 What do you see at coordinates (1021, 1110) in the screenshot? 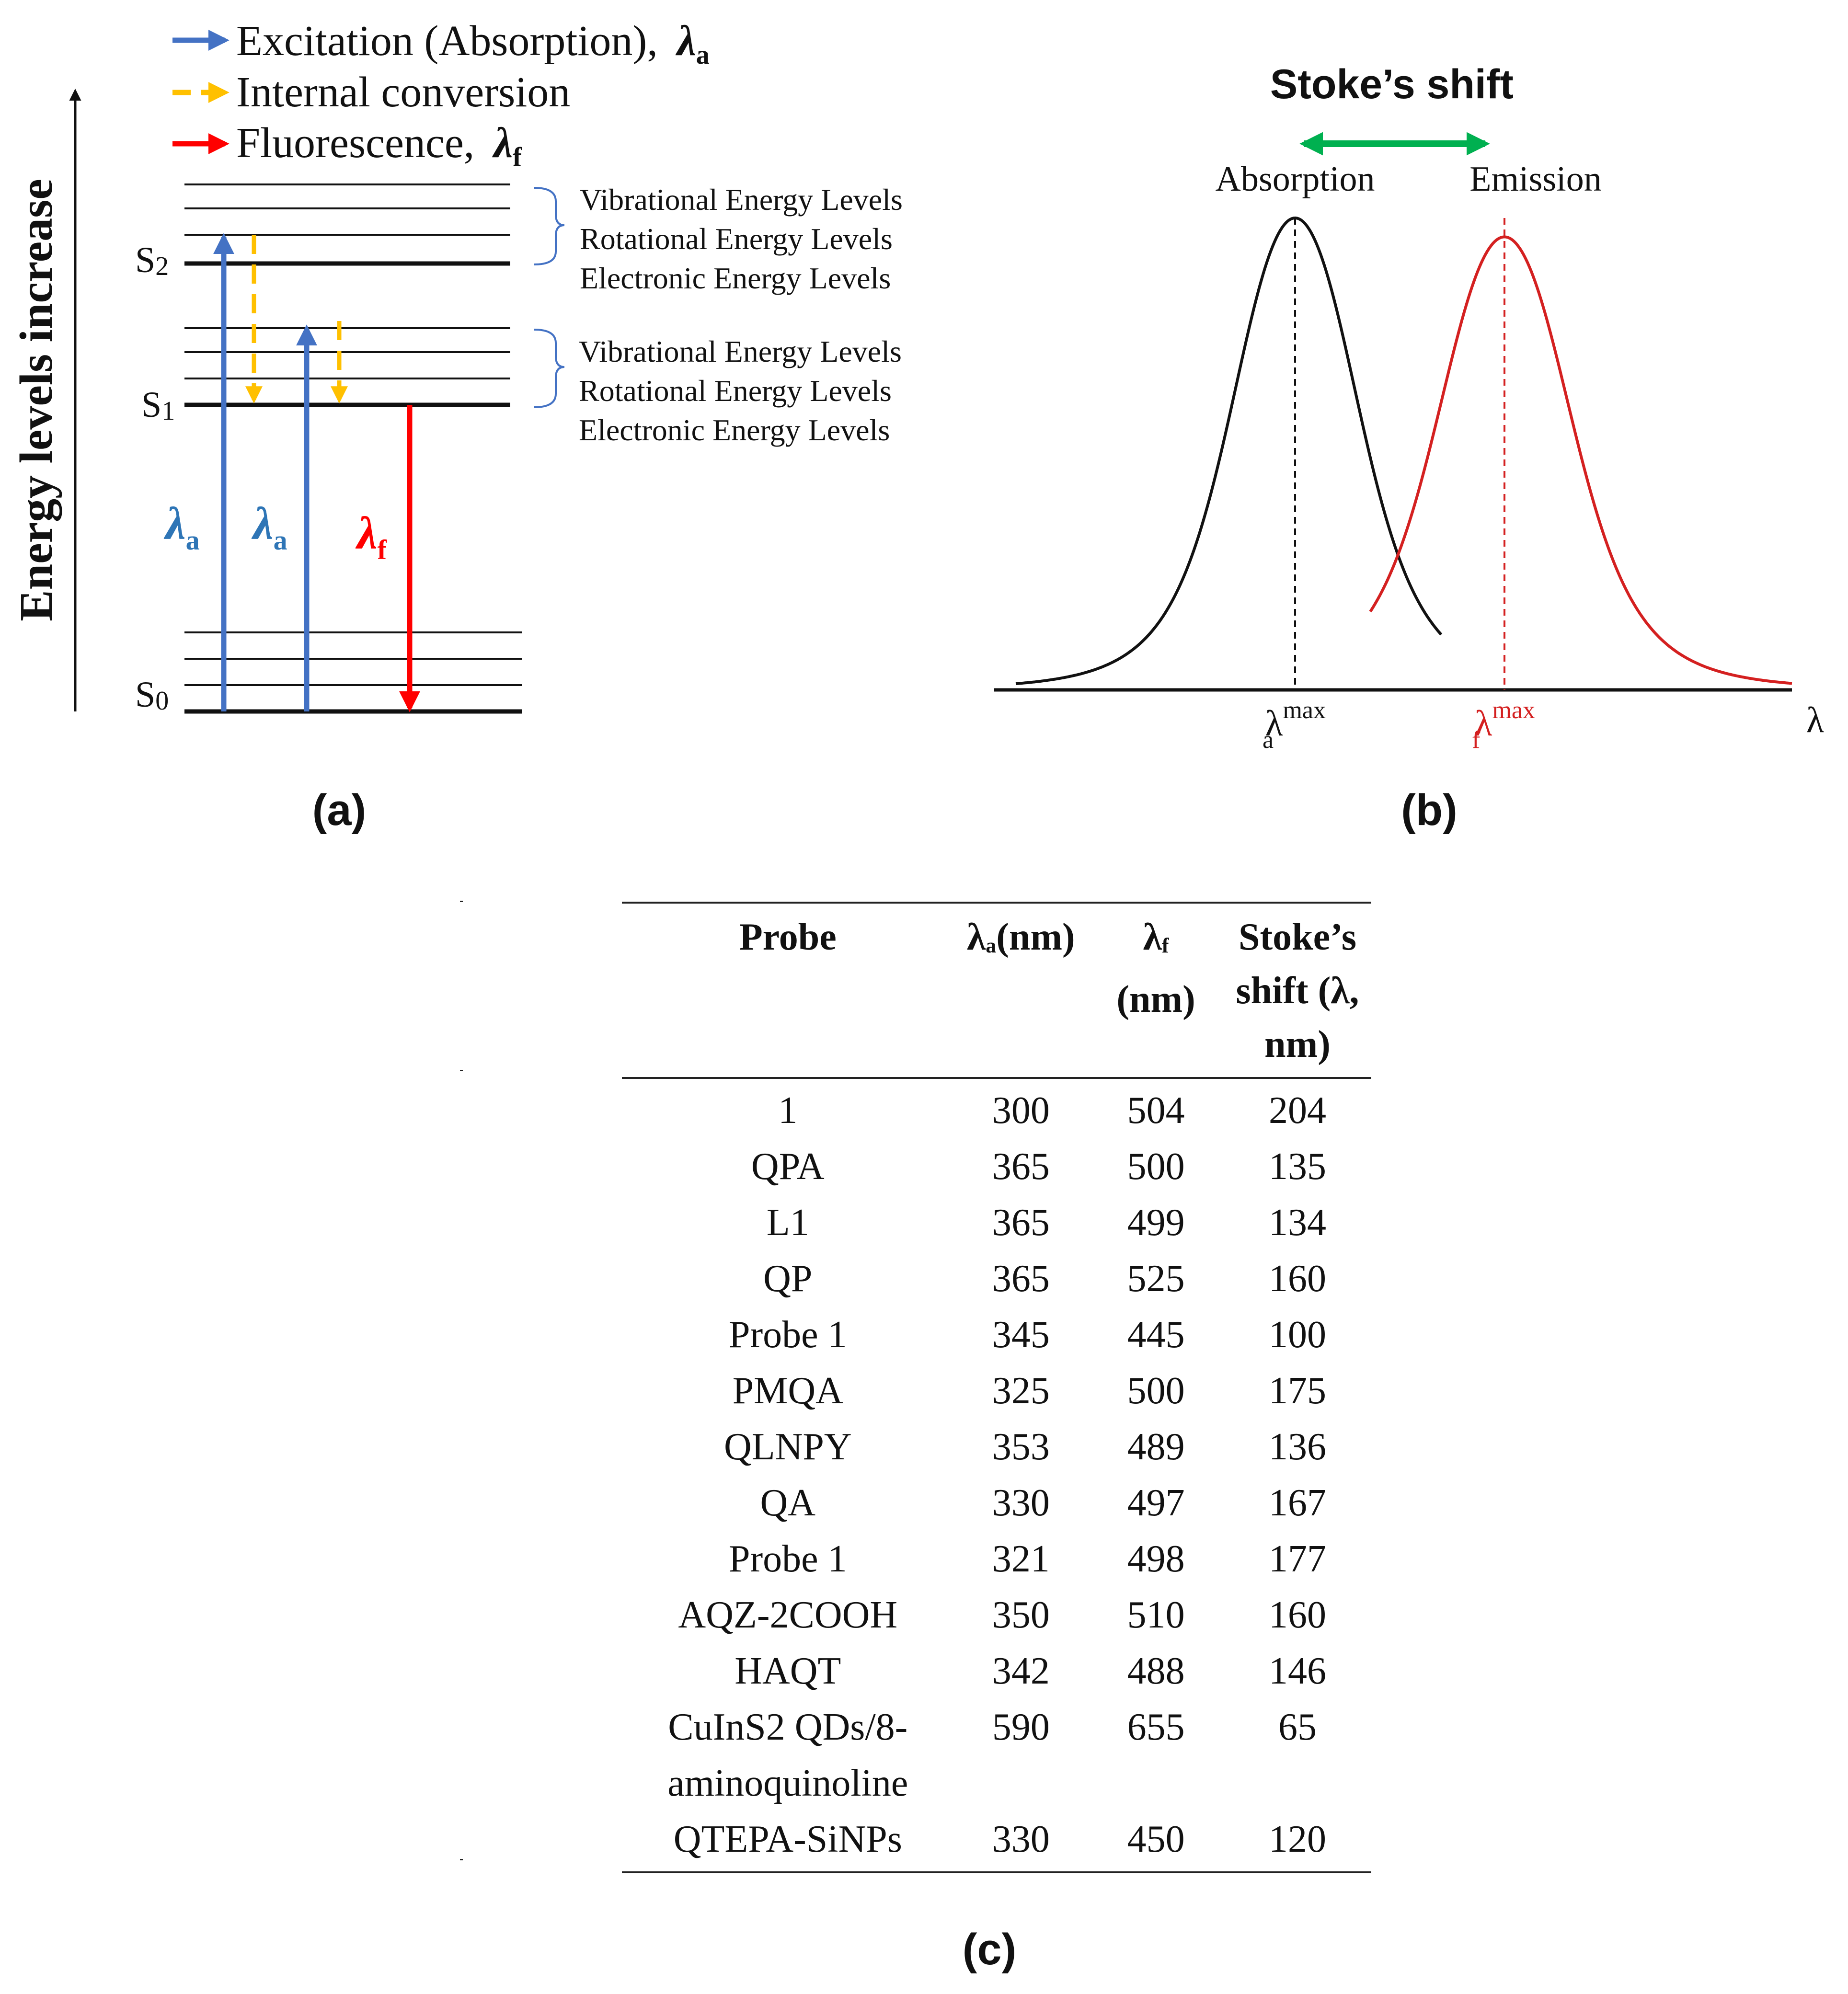
I see `cell-lambda-a: 300` at bounding box center [1021, 1110].